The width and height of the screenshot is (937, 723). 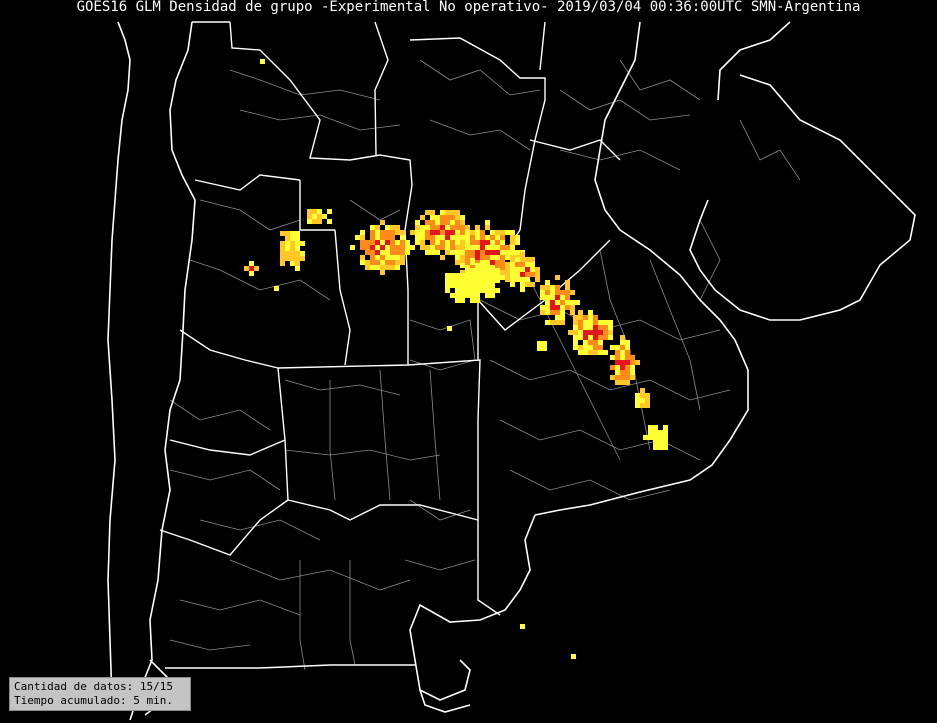 What do you see at coordinates (162, 371) in the screenshot?
I see `border-chile-argentina` at bounding box center [162, 371].